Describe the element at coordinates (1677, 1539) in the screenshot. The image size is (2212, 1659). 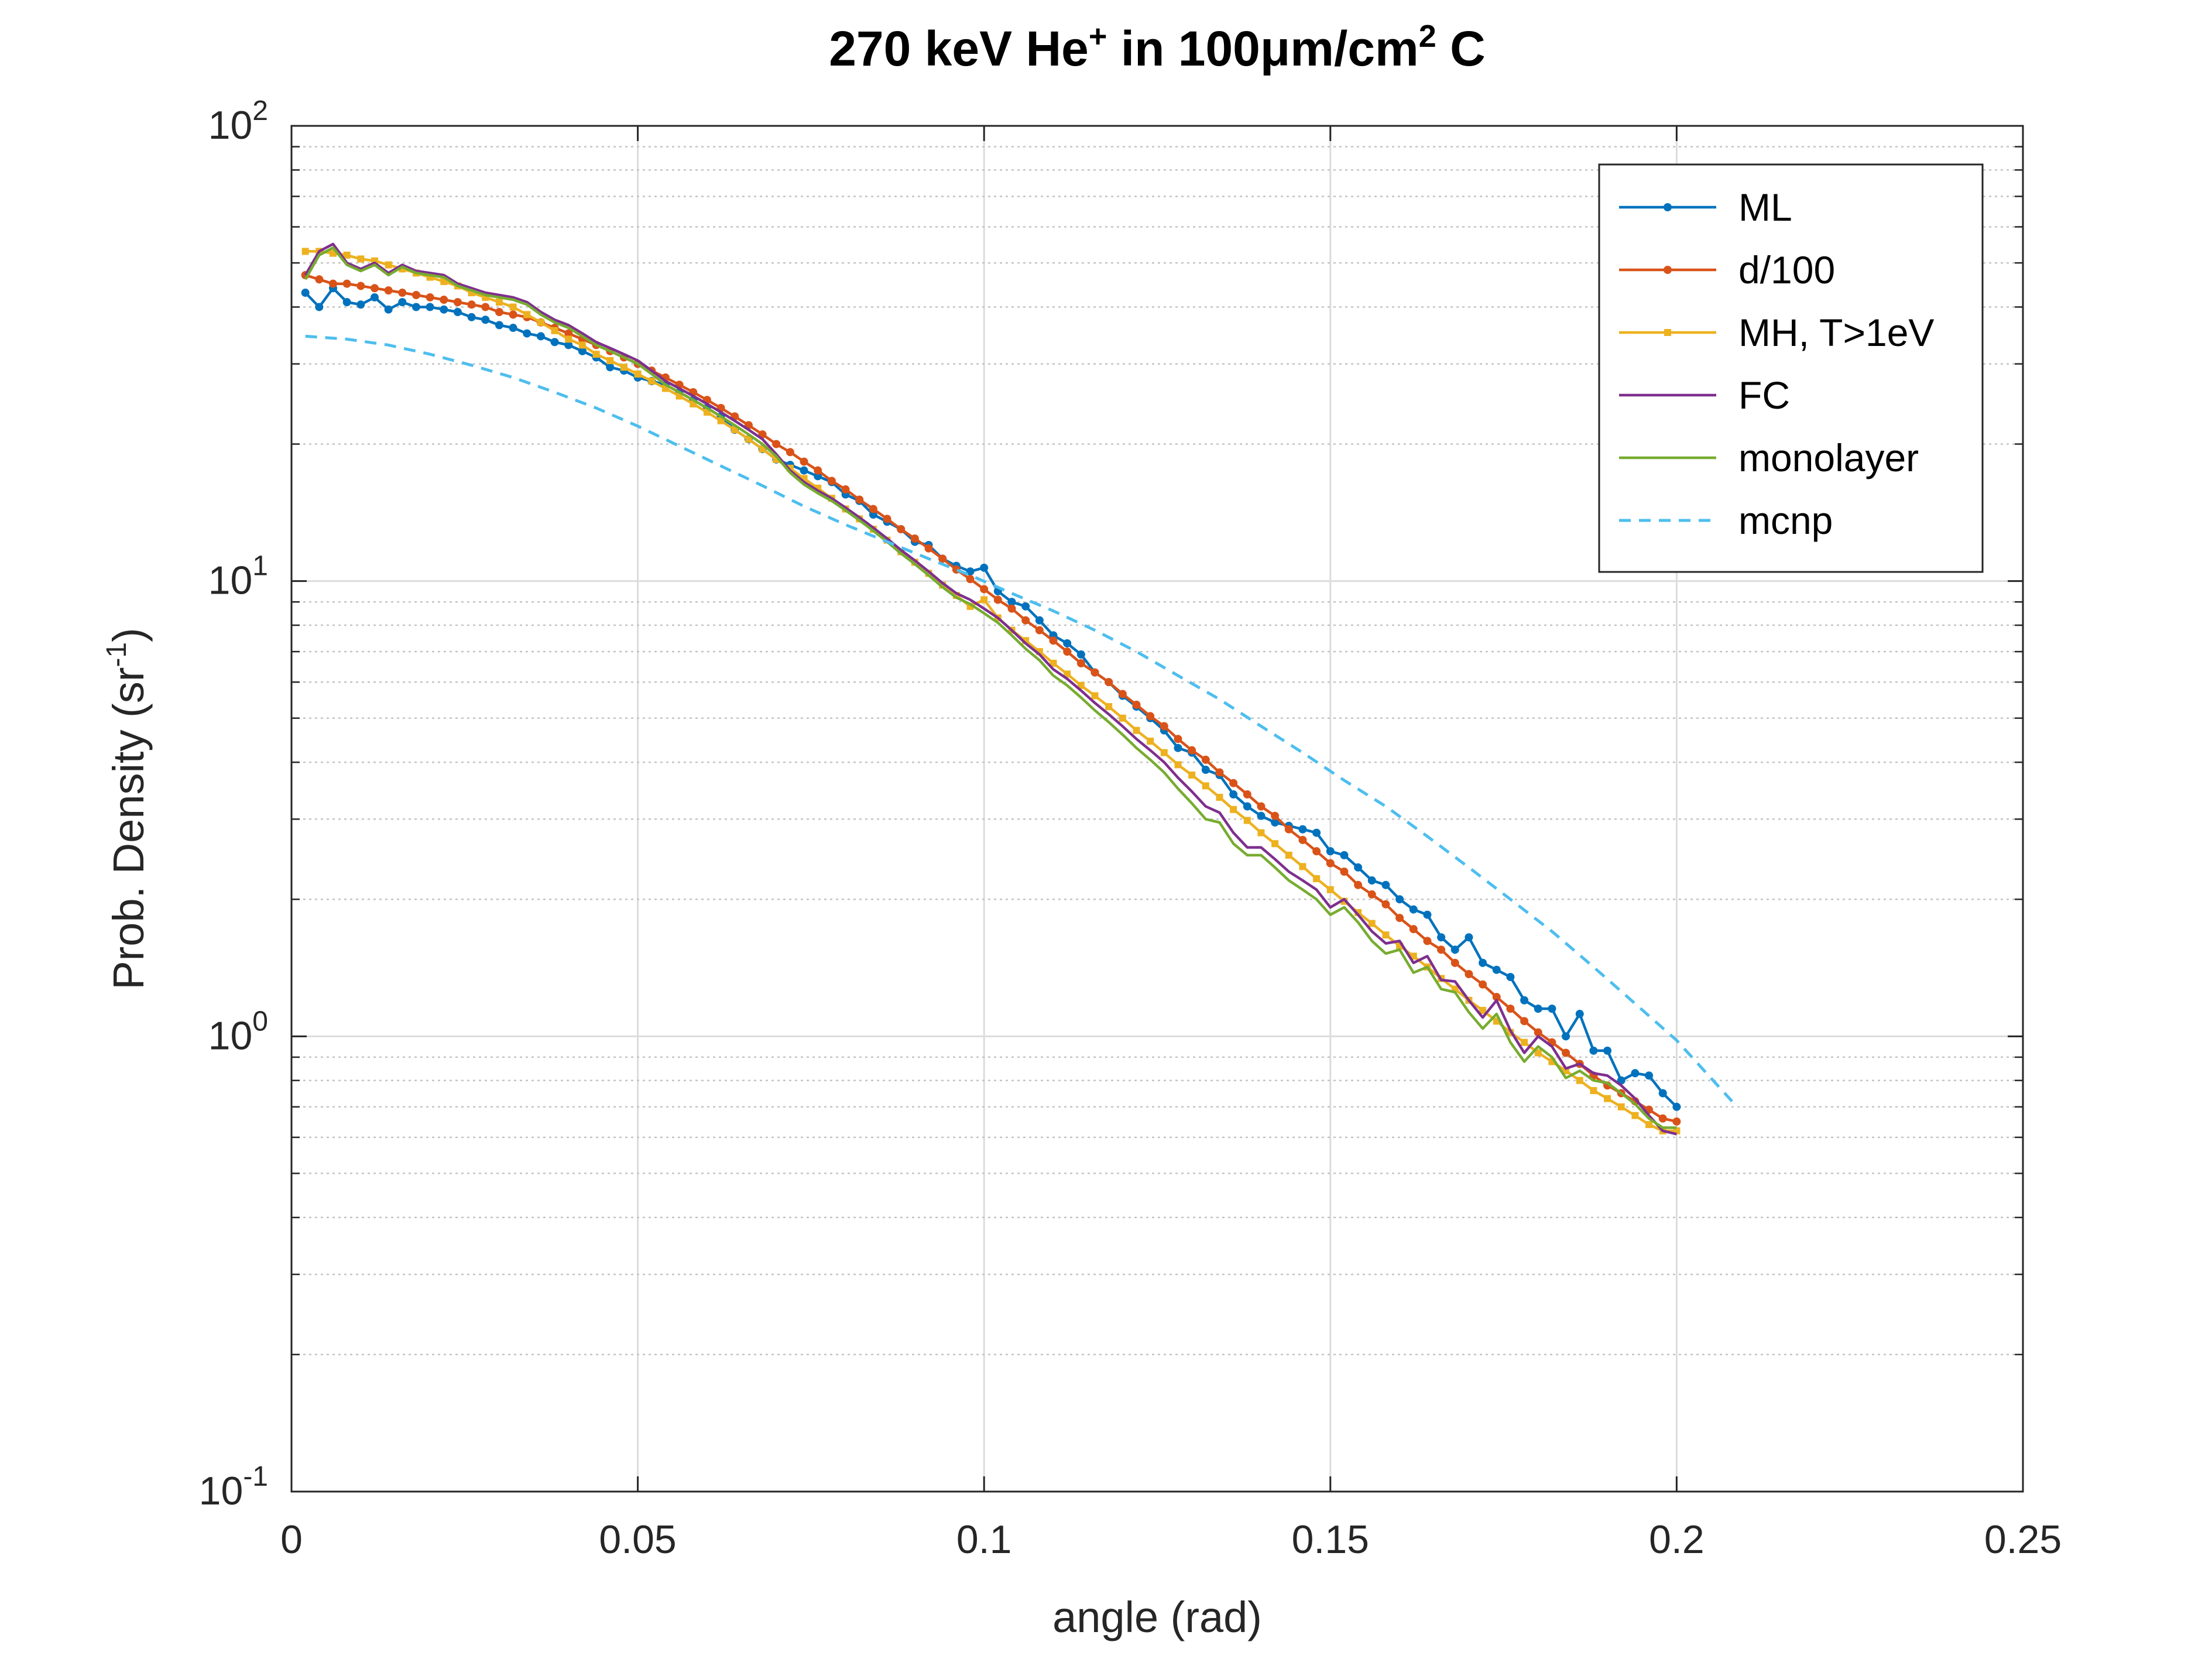
I see `x-tick-label: 0.2` at that location.